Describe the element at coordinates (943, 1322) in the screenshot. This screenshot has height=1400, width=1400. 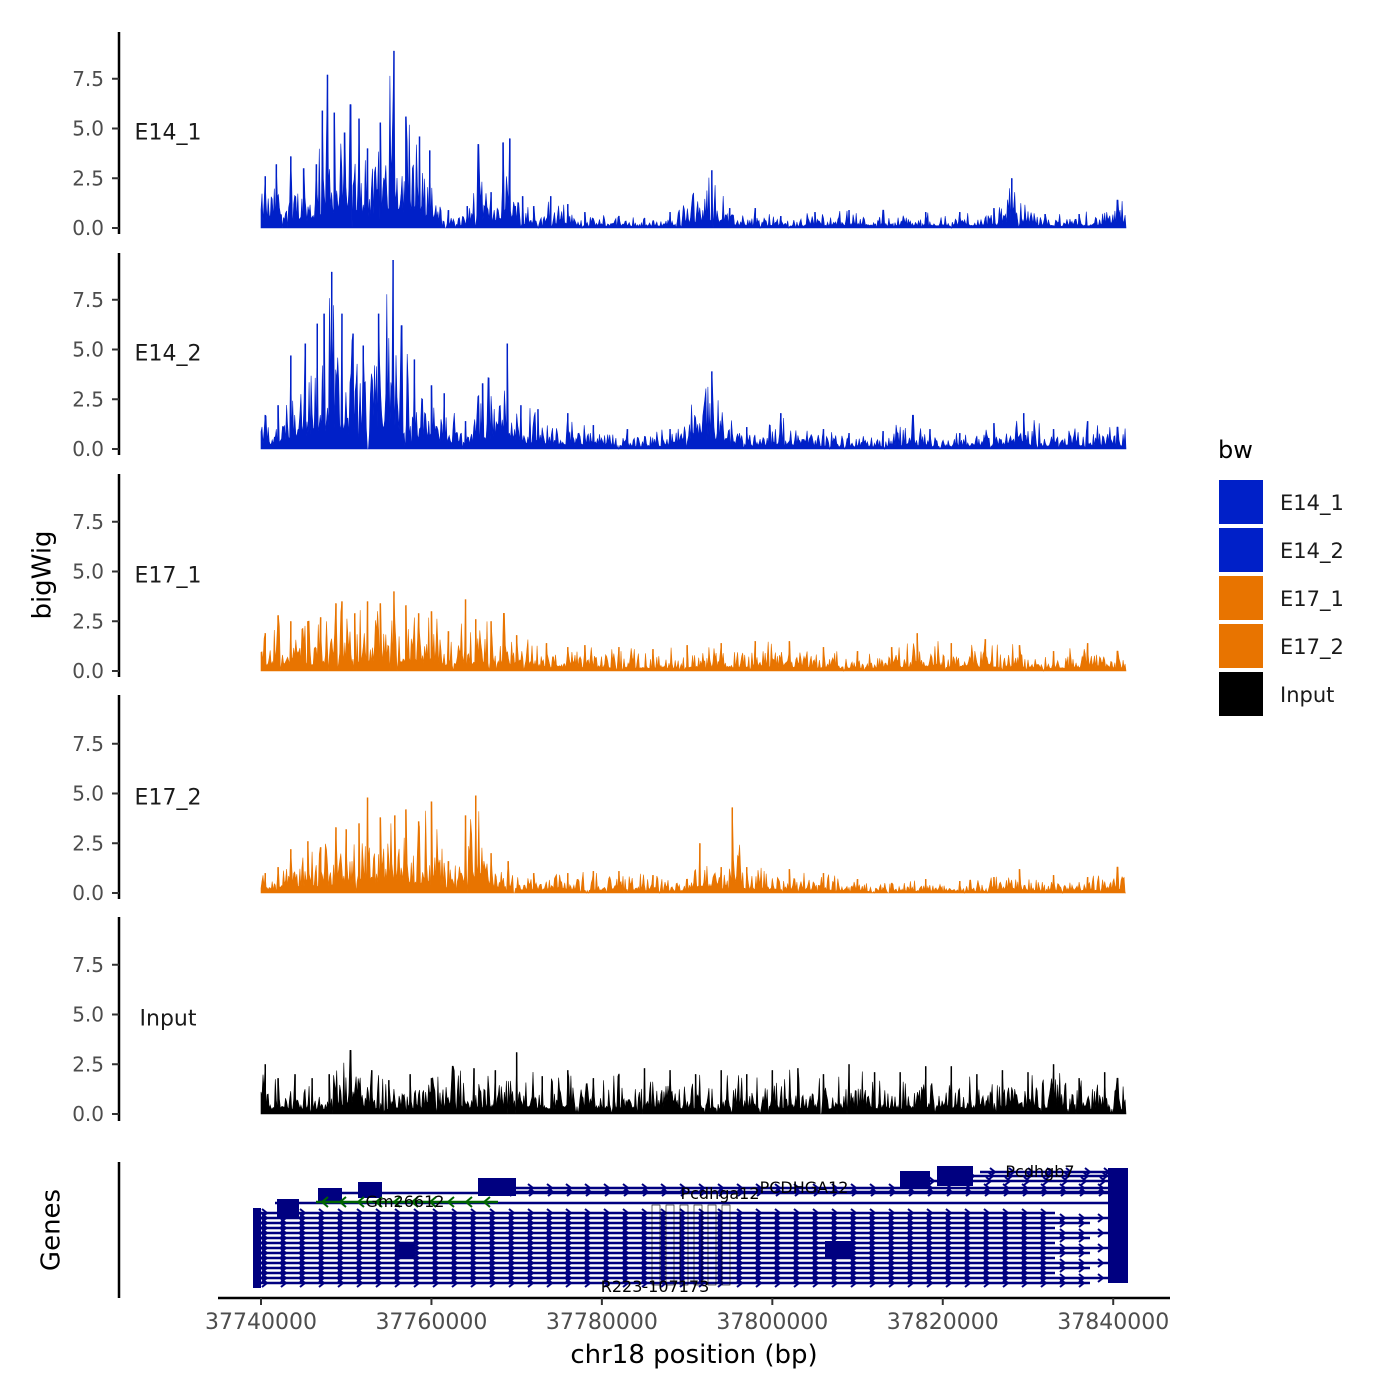
I see `x-tick-label: 37820000` at that location.